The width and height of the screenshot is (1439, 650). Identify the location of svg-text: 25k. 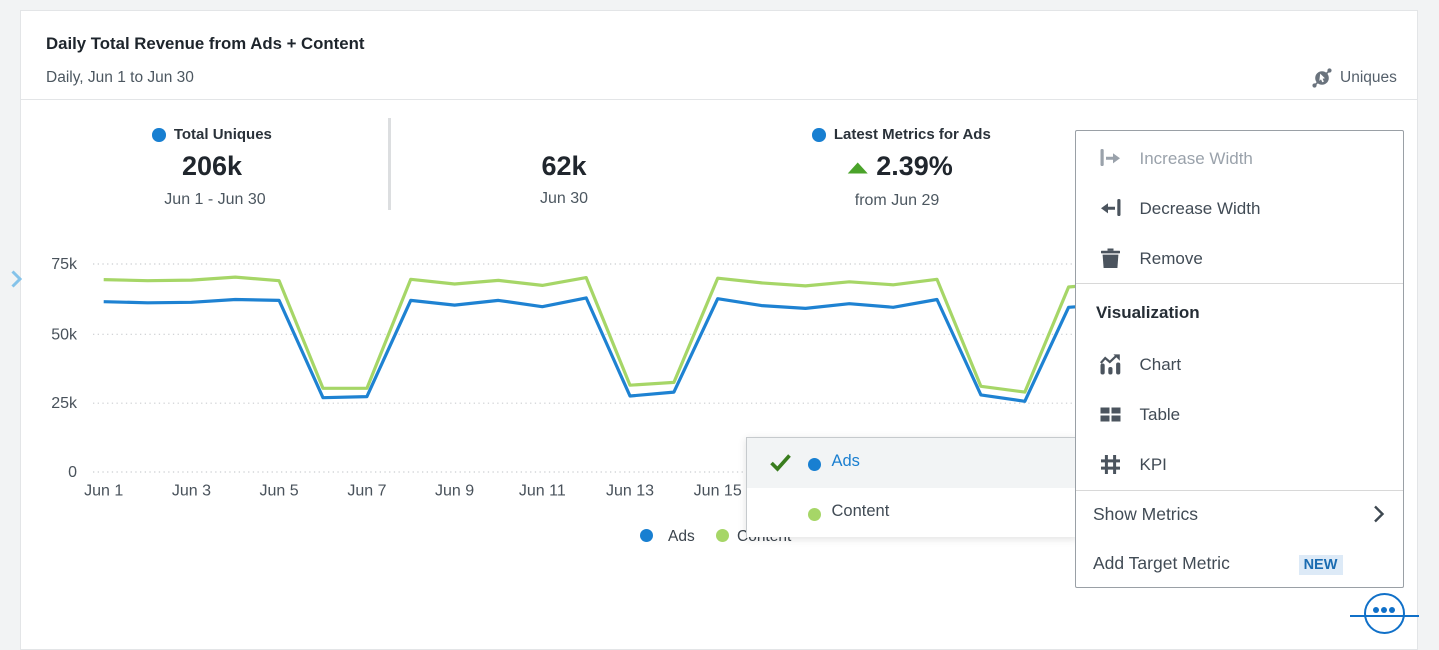
(64, 403).